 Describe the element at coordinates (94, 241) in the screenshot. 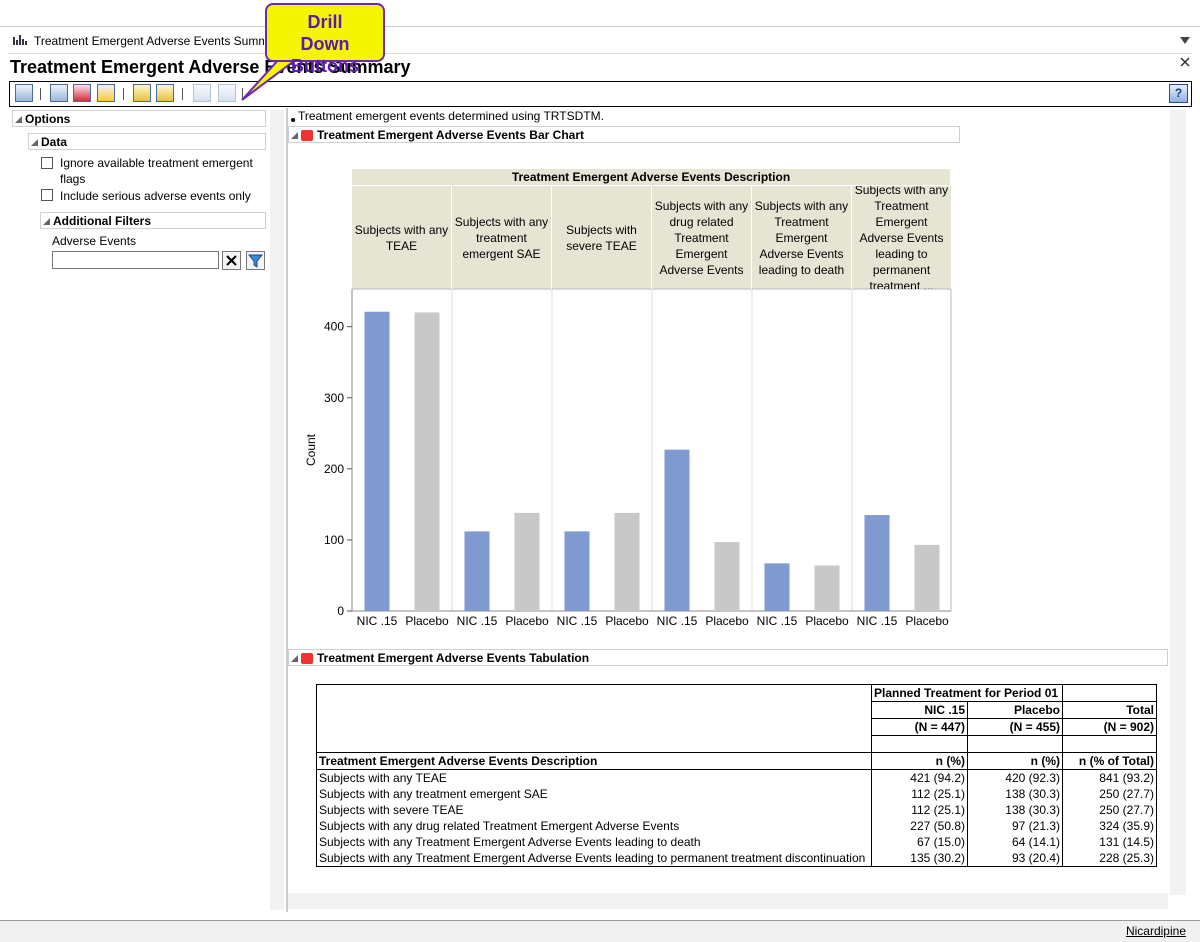

I see `filter-label: Adverse Events` at that location.